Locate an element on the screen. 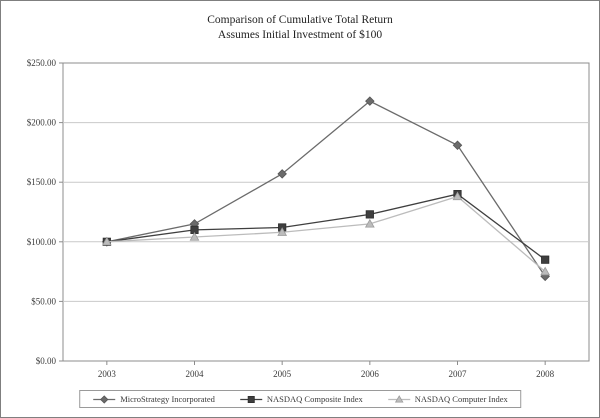 The width and height of the screenshot is (600, 418). legend-item: NASDAQ Composite Index is located at coordinates (301, 399).